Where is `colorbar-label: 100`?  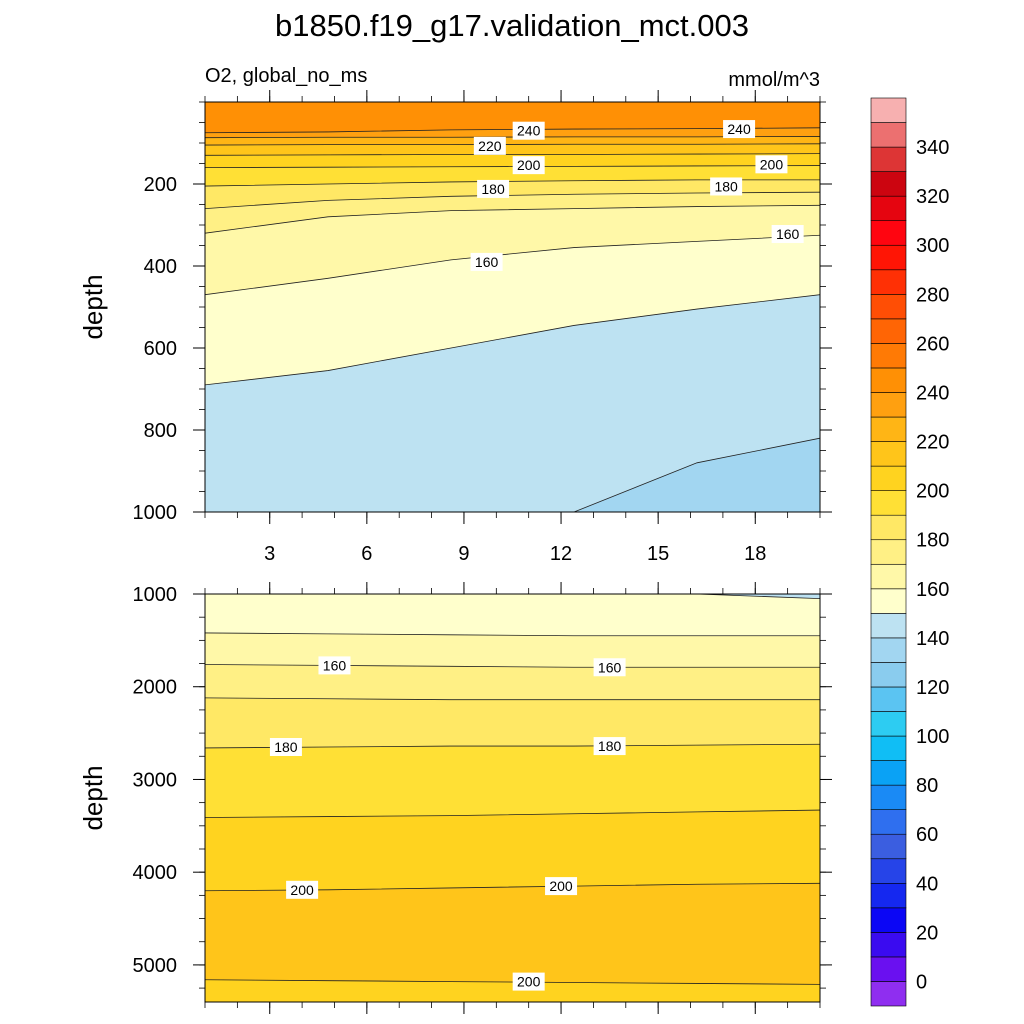 colorbar-label: 100 is located at coordinates (932, 737).